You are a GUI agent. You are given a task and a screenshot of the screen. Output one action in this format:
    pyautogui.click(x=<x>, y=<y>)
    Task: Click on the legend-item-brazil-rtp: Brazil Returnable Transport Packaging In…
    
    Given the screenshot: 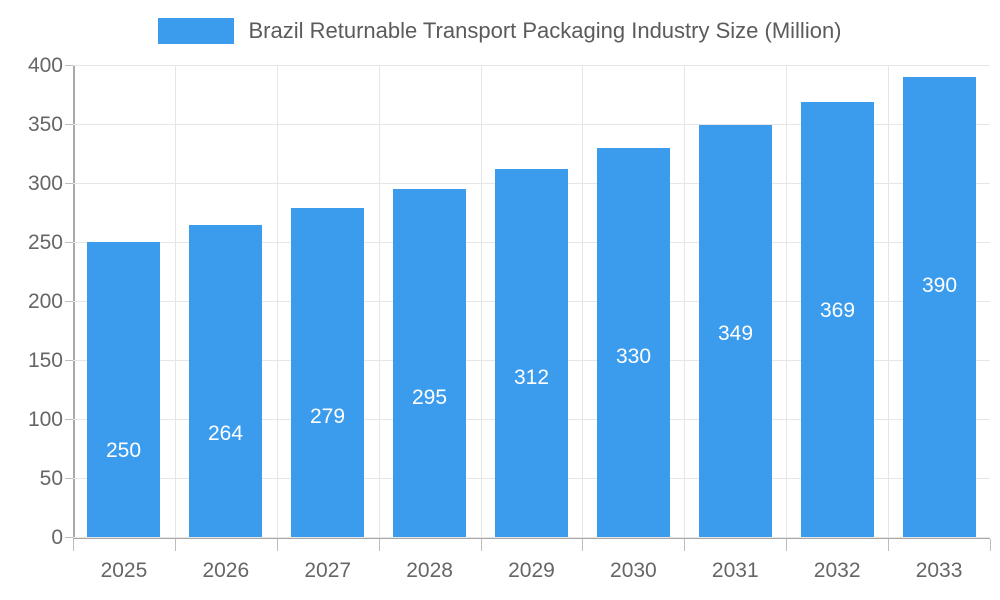 What is the action you would take?
    pyautogui.click(x=500, y=31)
    